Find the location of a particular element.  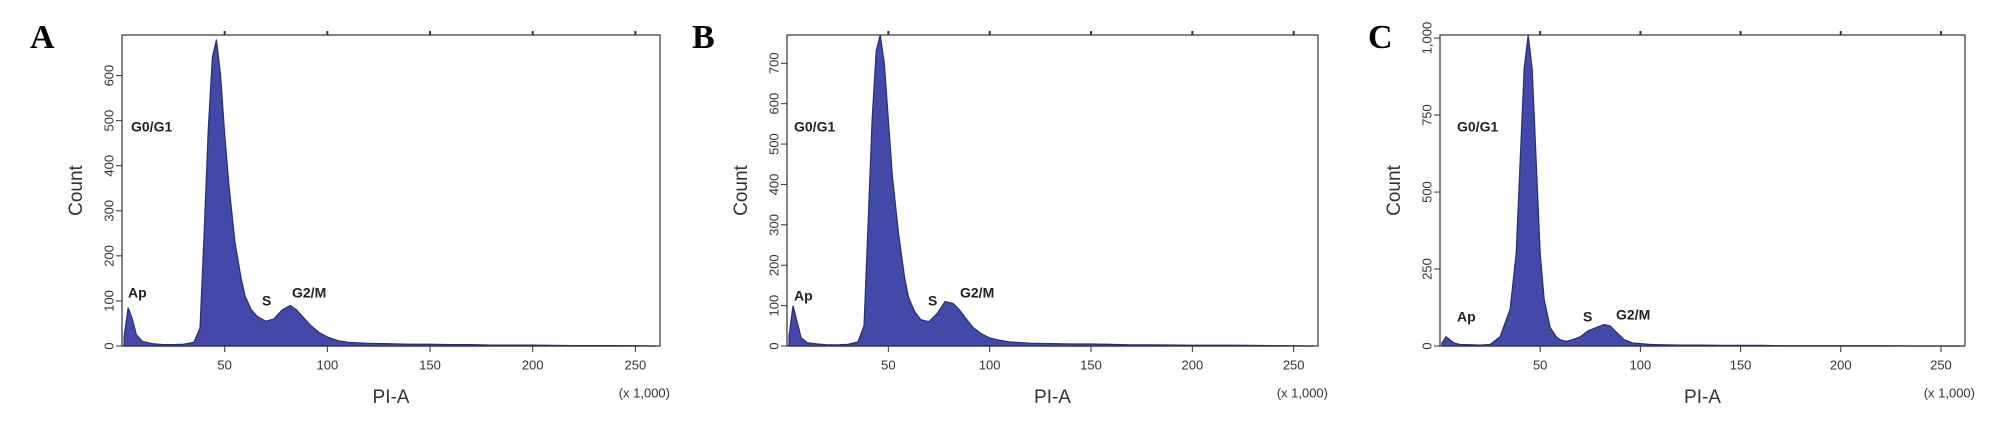

y-tick-label: 1,000 is located at coordinates (1426, 38).